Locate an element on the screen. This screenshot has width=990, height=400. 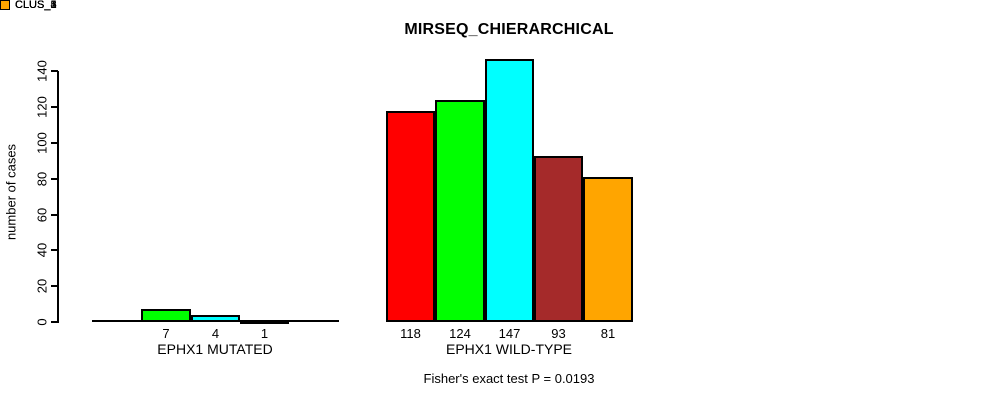
x-axis-group-label: EPHX1 MUTATED is located at coordinates (215, 349).